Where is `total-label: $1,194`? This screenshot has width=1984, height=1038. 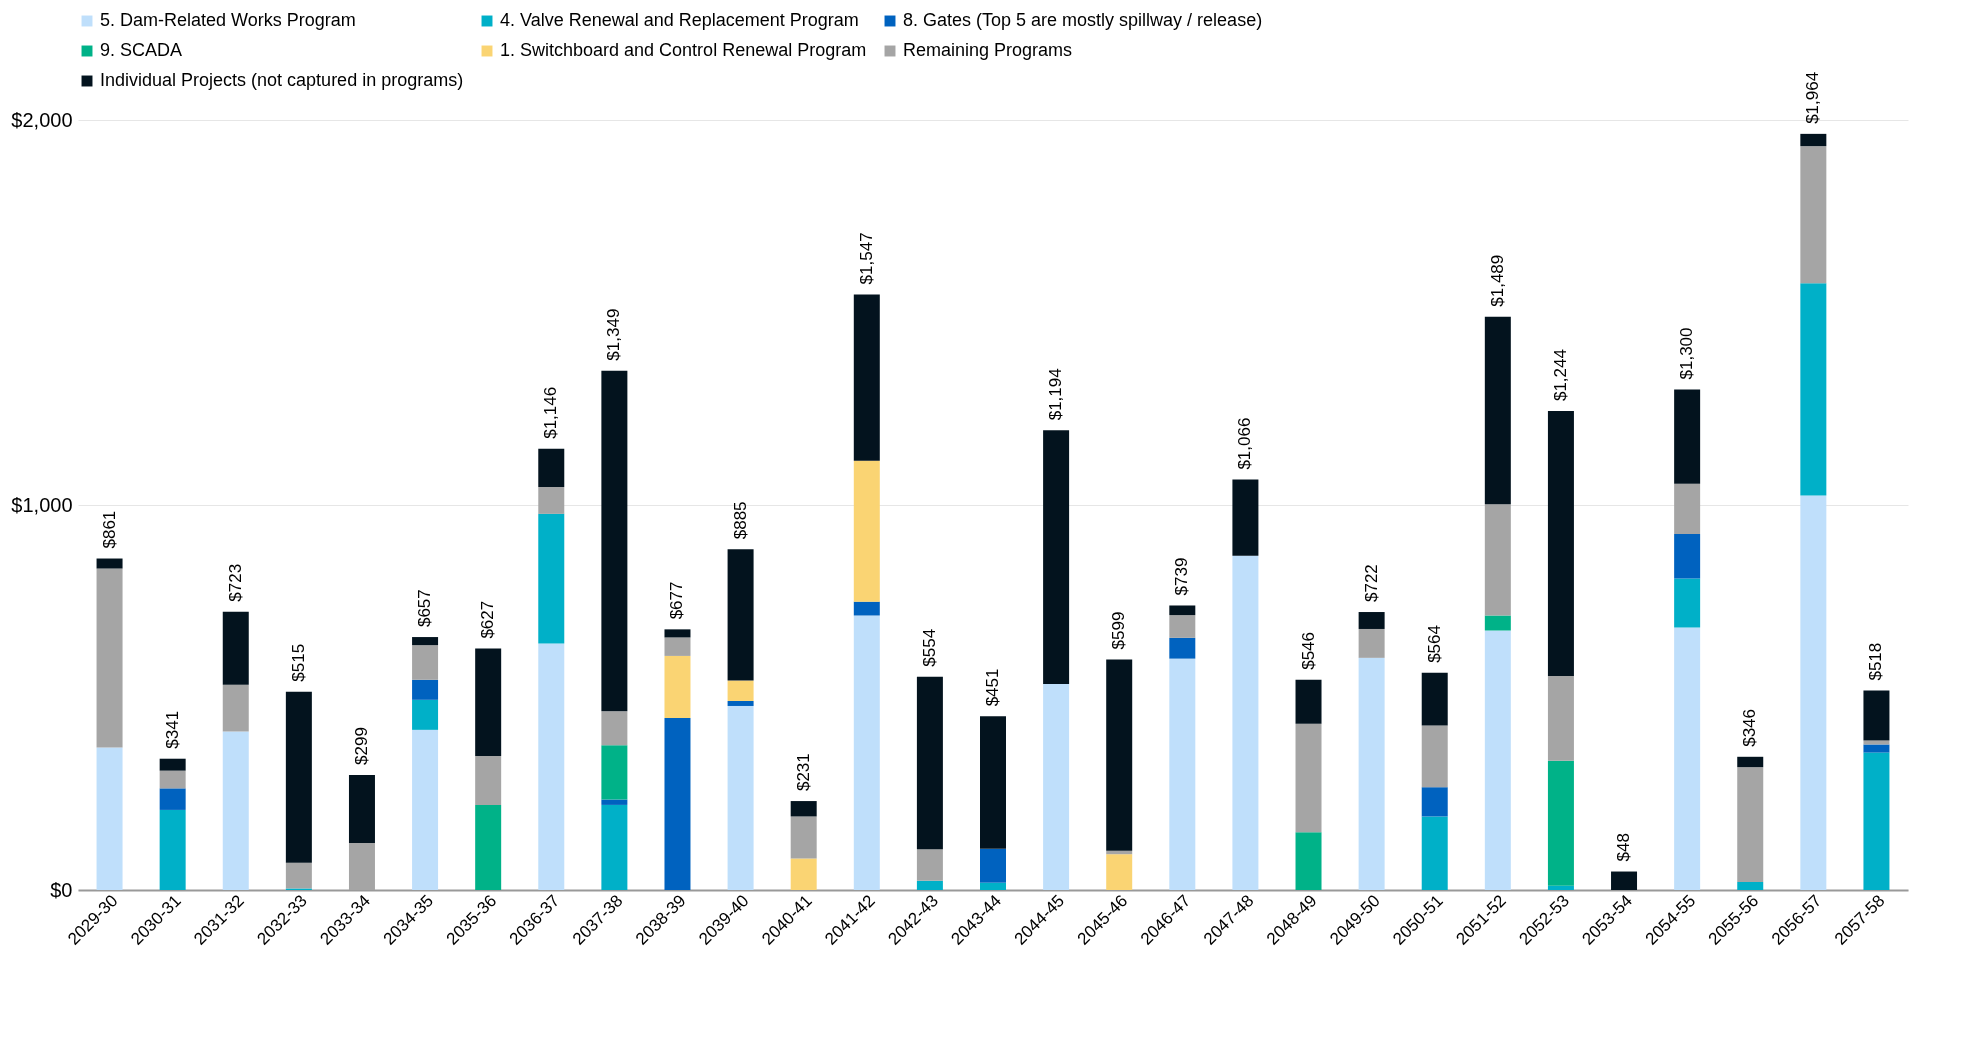
total-label: $1,194 is located at coordinates (1056, 394).